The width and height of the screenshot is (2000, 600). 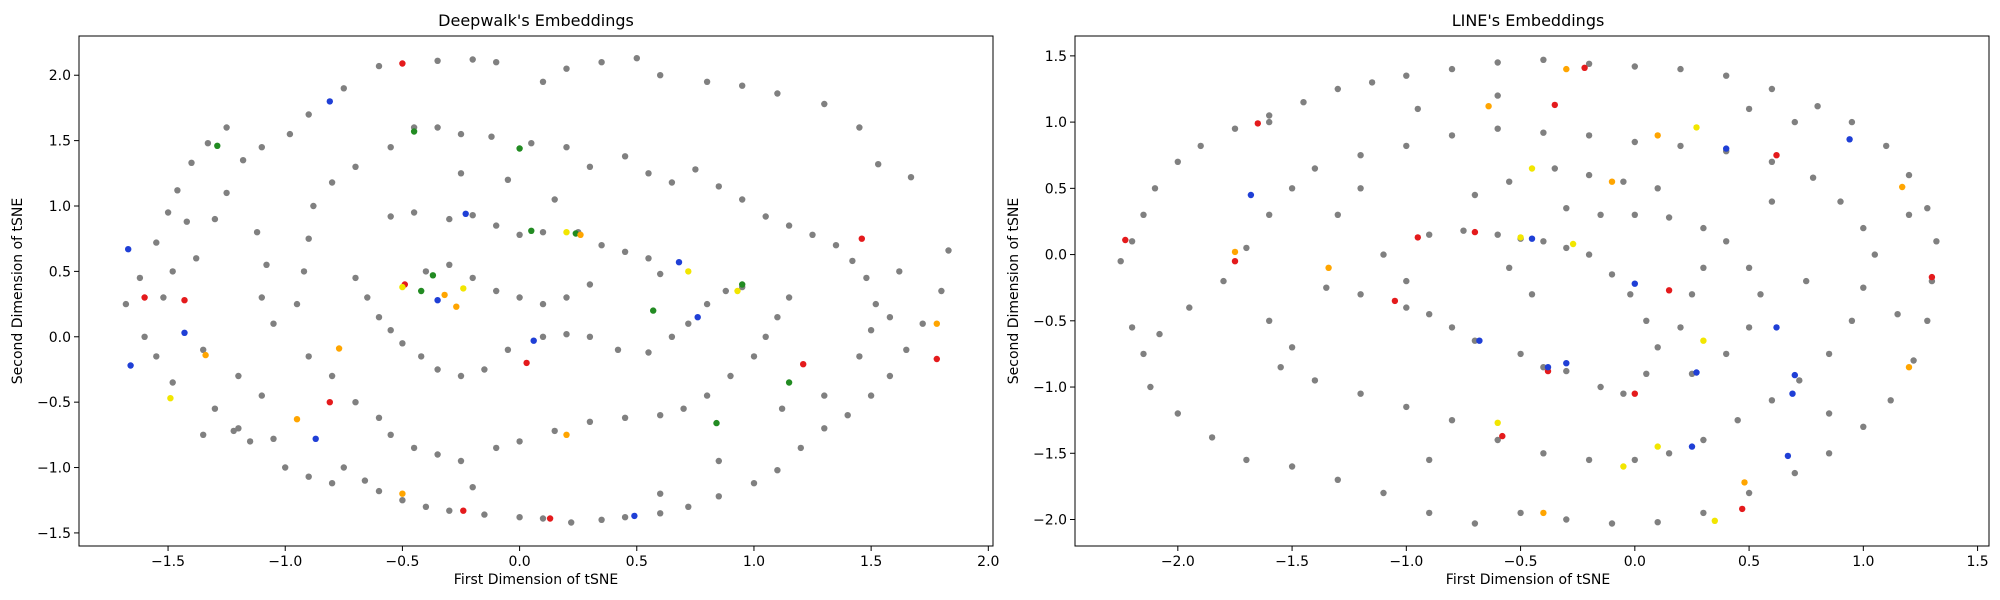 What do you see at coordinates (1050, 454) in the screenshot?
I see `y-tick-label: −1.5` at bounding box center [1050, 454].